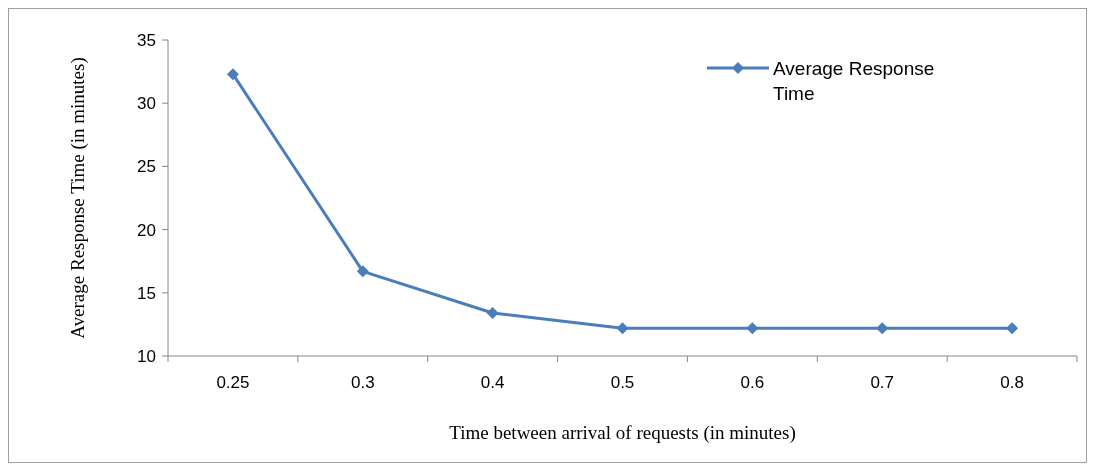 The image size is (1095, 471). Describe the element at coordinates (146, 230) in the screenshot. I see `y-tick-label: 20` at that location.